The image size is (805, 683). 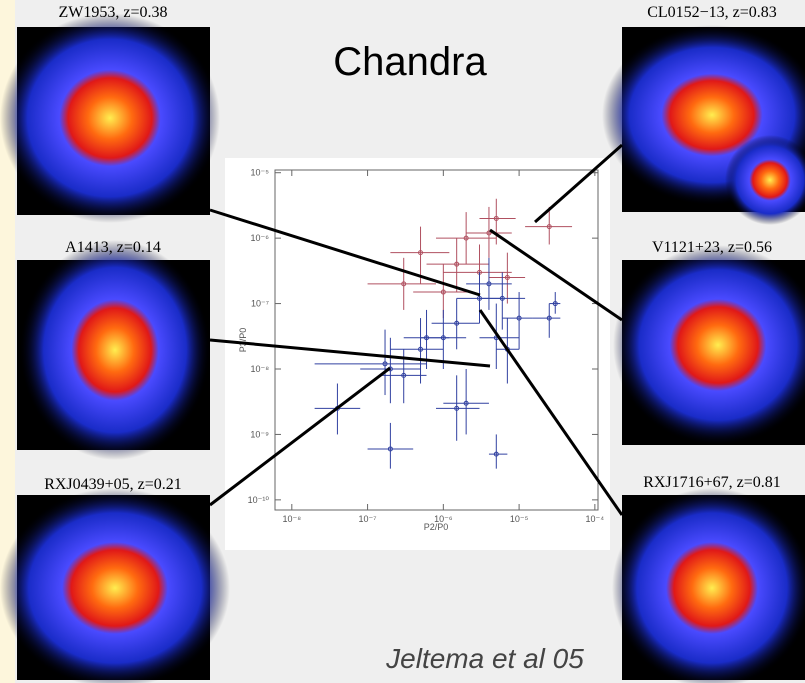 I want to click on y-tick-label: 10⁻⁹, so click(x=259, y=434).